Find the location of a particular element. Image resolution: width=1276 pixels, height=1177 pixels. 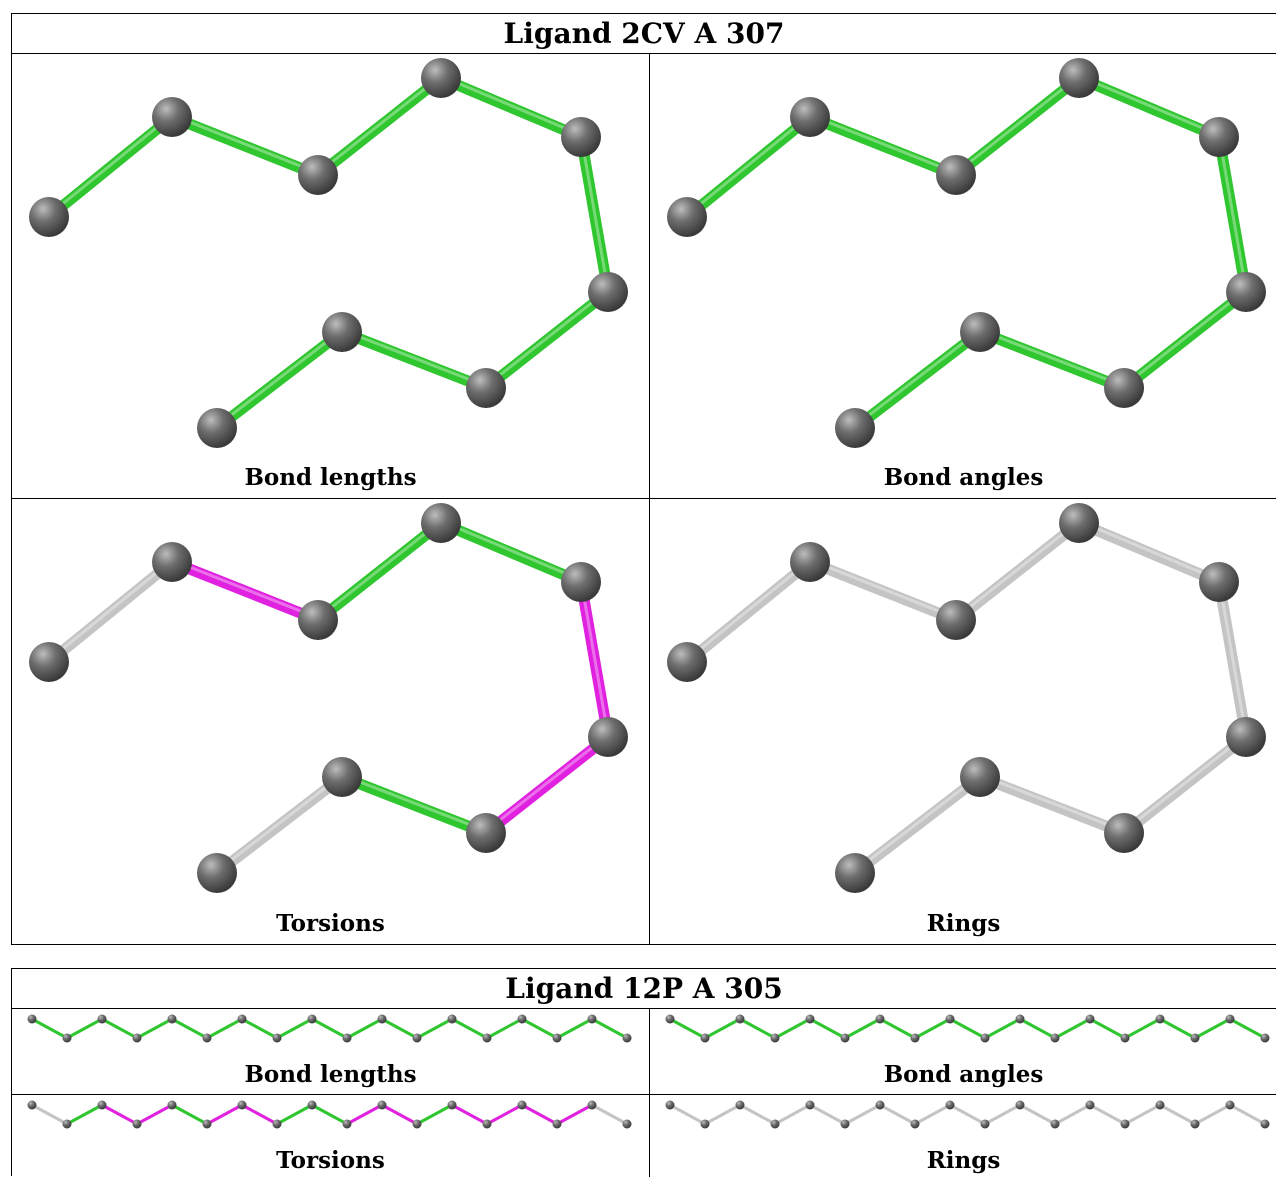

cell-caption: Bond angles is located at coordinates (963, 477).